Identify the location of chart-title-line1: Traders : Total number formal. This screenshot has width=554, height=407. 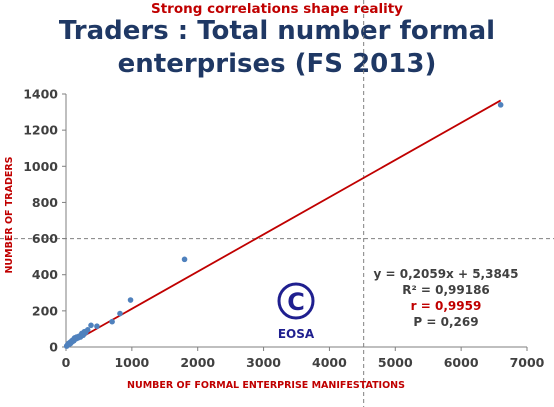
(277, 31).